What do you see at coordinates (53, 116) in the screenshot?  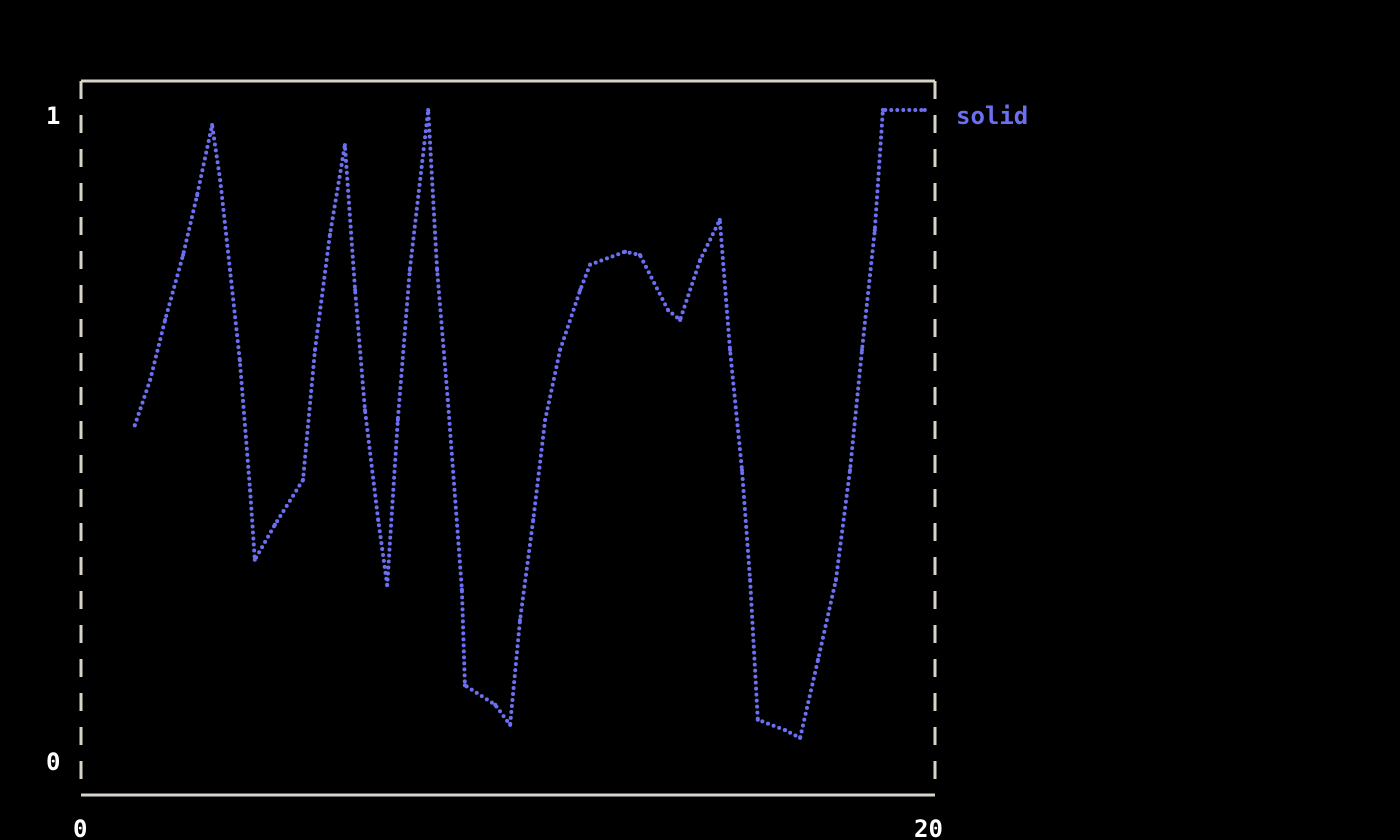 I see `y-tick-1: 1` at bounding box center [53, 116].